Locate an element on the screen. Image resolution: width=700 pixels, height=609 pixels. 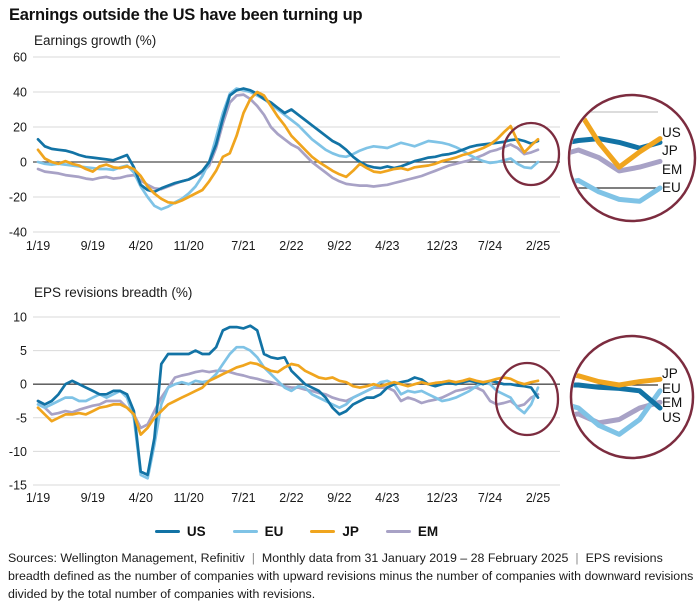
y-tick-label: -20 is located at coordinates (18, 198).